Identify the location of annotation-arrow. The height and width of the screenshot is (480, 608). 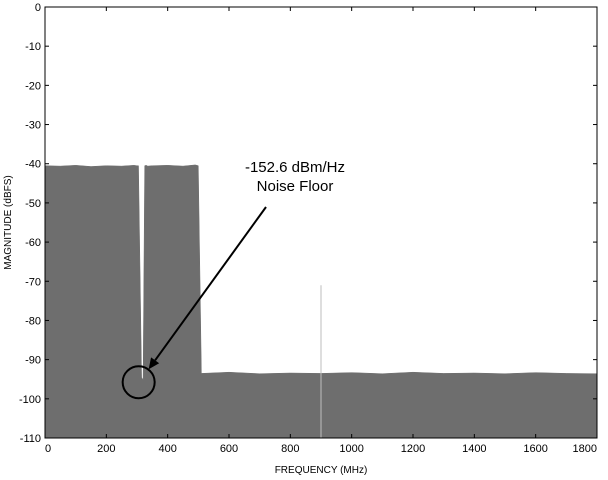
(210, 283).